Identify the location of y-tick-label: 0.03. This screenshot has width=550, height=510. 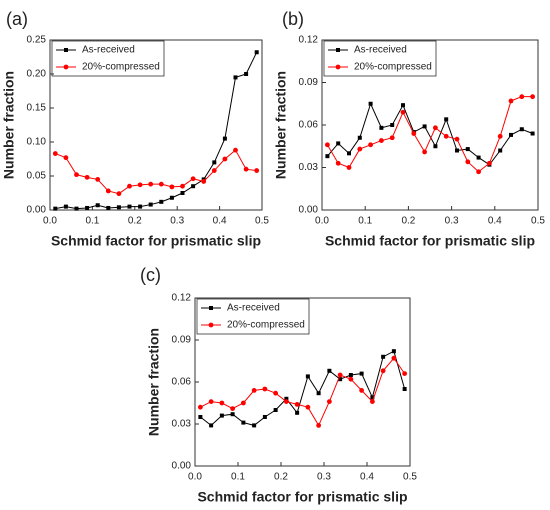
(309, 167).